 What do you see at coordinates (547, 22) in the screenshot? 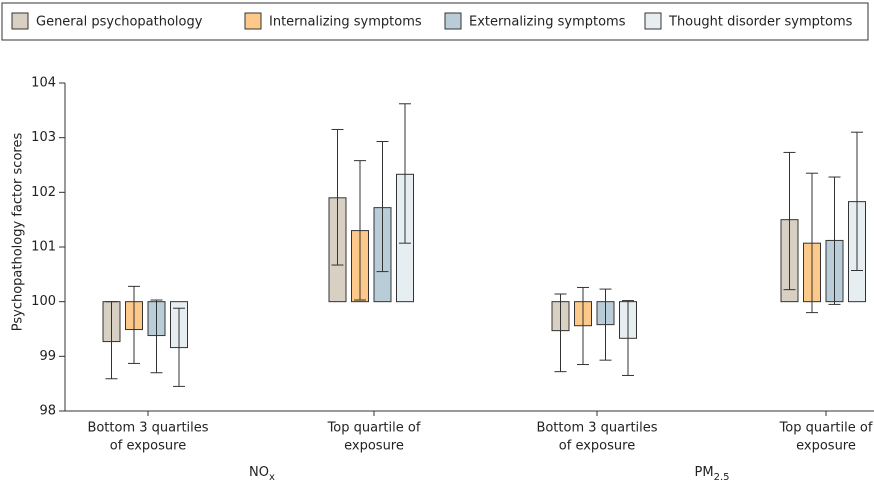
I see `legend-label: Externalizing symptoms` at bounding box center [547, 22].